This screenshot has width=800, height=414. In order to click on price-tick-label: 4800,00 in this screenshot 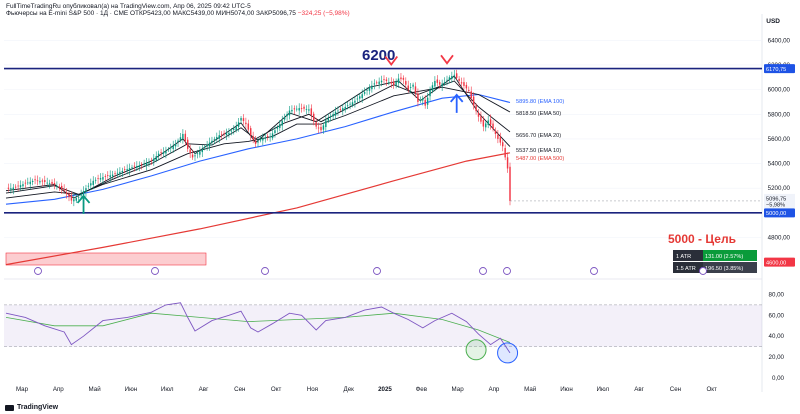, I will do `click(779, 237)`.